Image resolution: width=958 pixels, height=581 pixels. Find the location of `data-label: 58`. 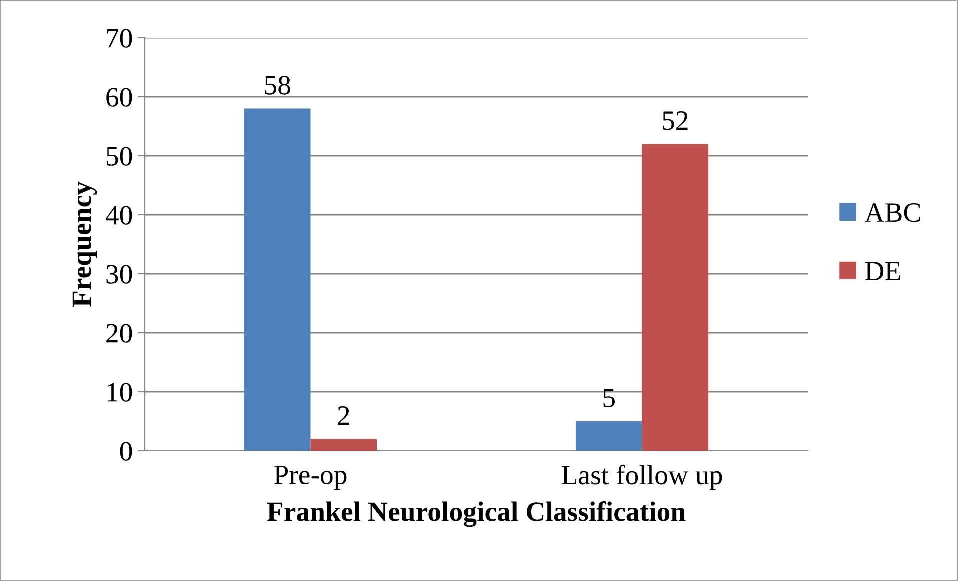

data-label: 58 is located at coordinates (277, 85).